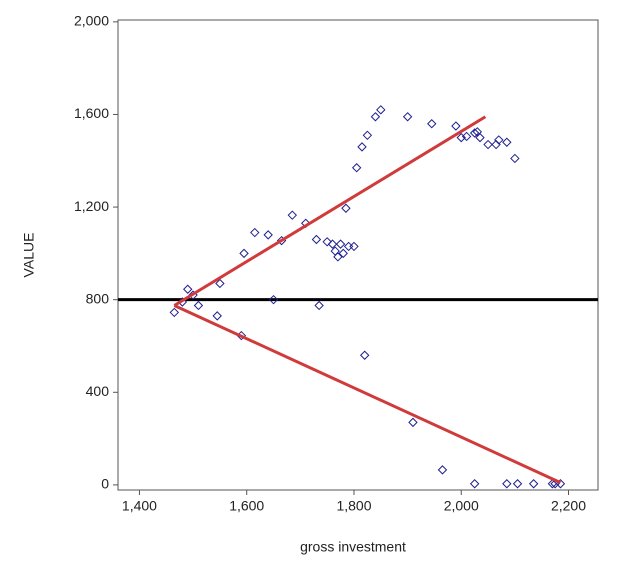 Image resolution: width=620 pixels, height=575 pixels. What do you see at coordinates (461, 506) in the screenshot?
I see `x-tick-label: 2,000` at bounding box center [461, 506].